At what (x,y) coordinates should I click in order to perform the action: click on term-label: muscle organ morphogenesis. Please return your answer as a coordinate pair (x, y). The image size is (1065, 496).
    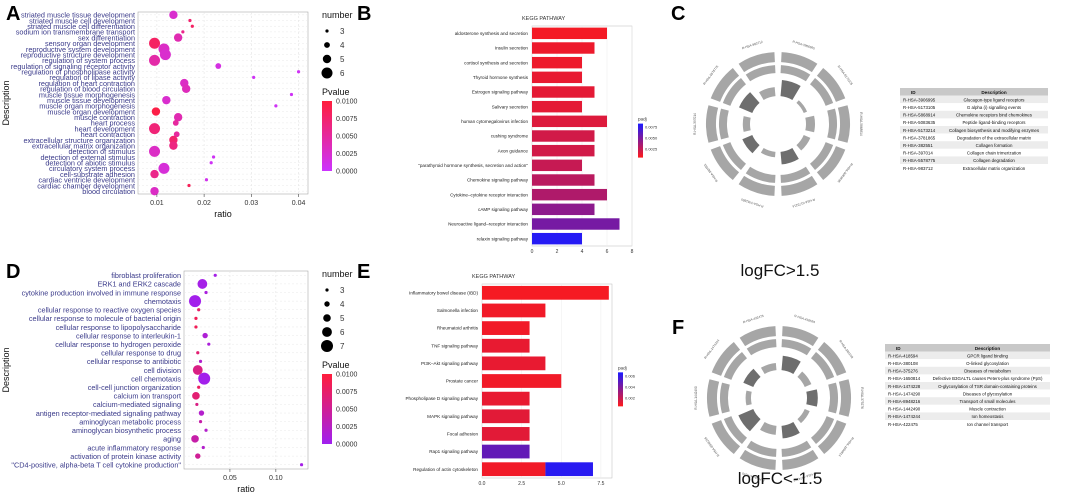
    Looking at the image, I should click on (87, 106).